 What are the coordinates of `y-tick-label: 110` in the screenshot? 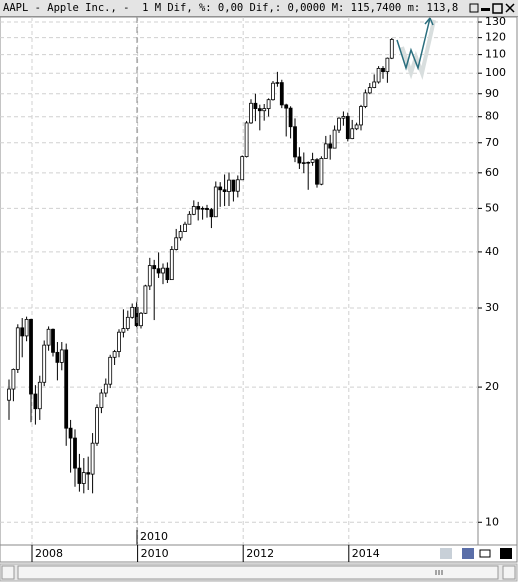 It's located at (495, 54).